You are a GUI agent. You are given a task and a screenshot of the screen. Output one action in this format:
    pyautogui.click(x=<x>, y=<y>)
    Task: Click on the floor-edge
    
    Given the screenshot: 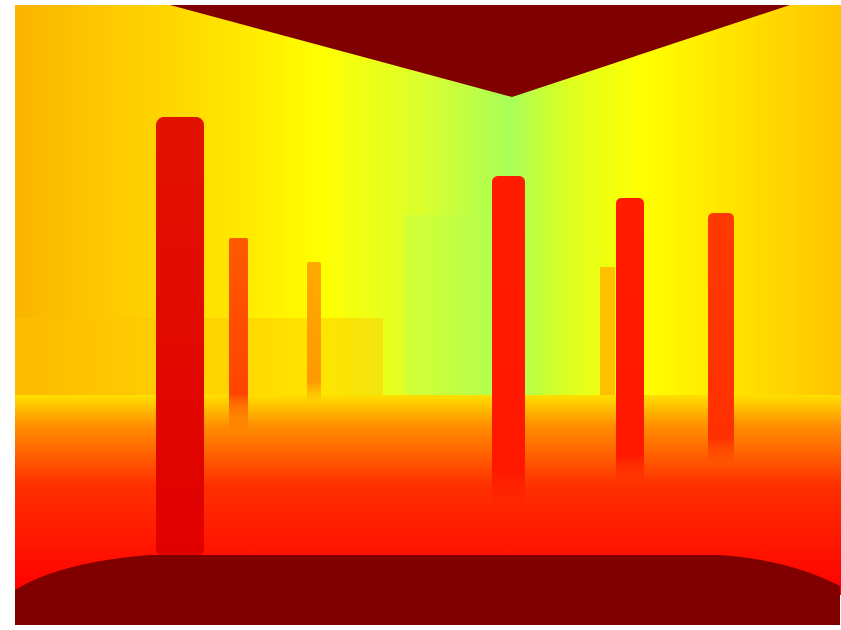 What is the action you would take?
    pyautogui.click(x=427, y=590)
    